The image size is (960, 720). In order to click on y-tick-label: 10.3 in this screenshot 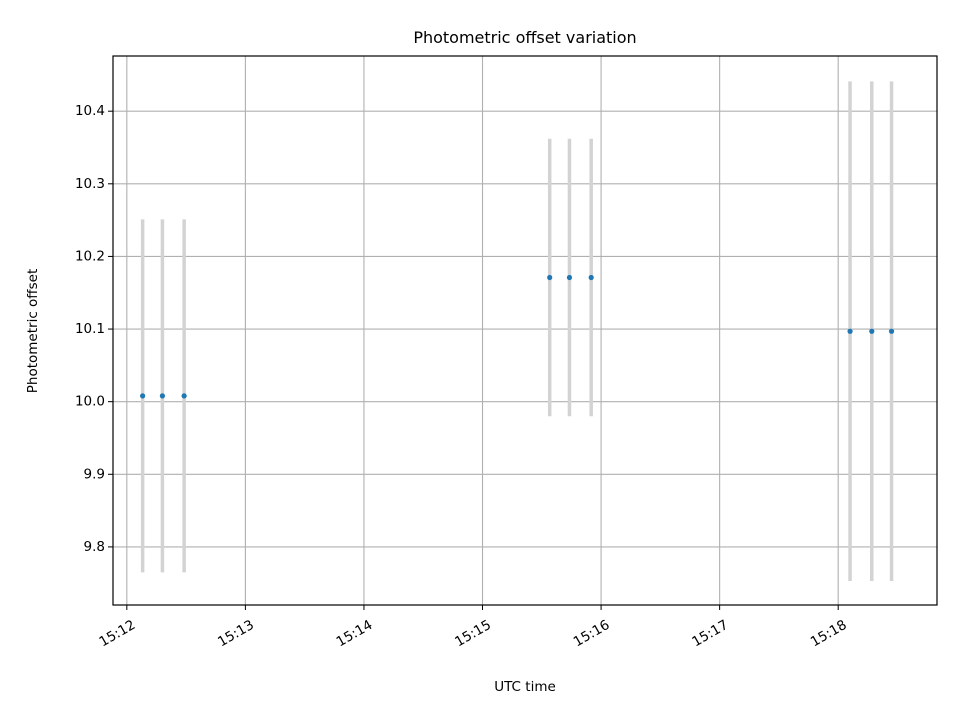, I will do `click(90, 184)`.